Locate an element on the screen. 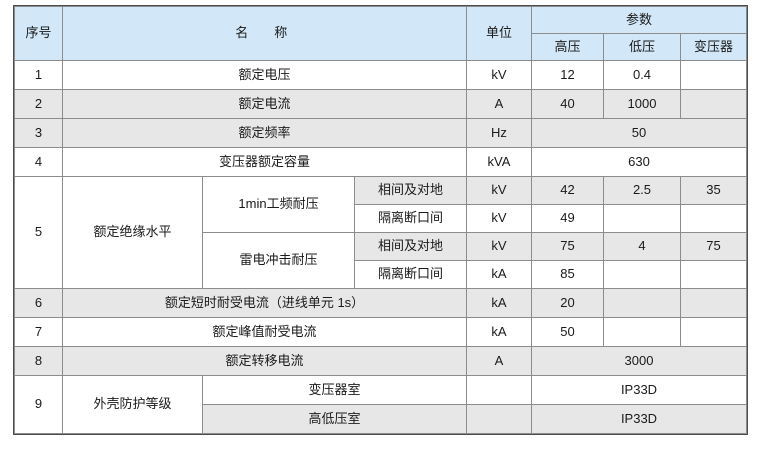 This screenshot has height=454, width=760. row-value-hv: 75 is located at coordinates (567, 246).